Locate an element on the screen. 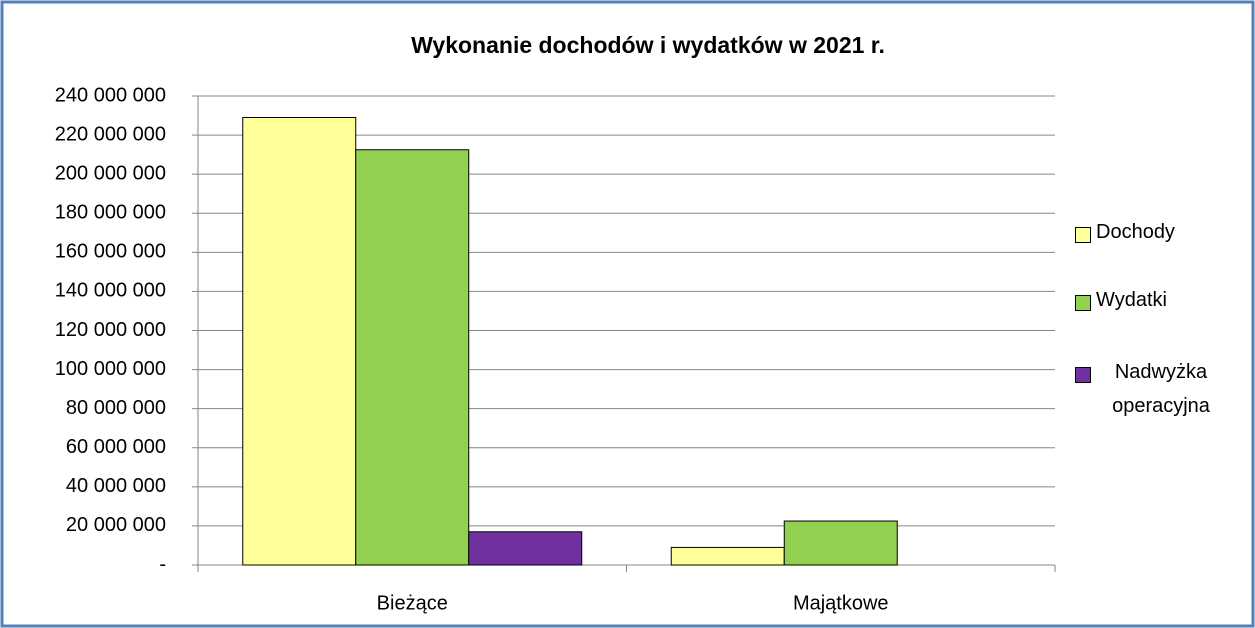 The height and width of the screenshot is (628, 1255). y-tick-label: 220 000 000 is located at coordinates (110, 134).